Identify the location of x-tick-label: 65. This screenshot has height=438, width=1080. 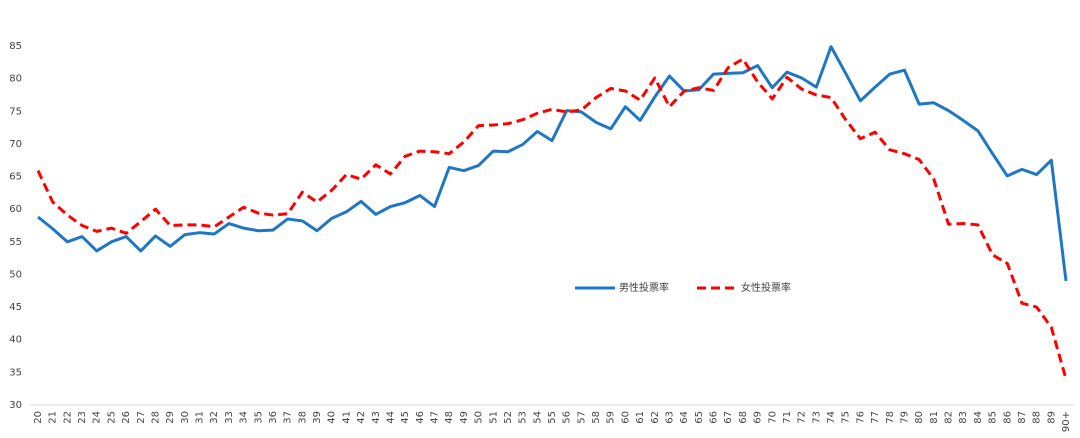
(699, 417).